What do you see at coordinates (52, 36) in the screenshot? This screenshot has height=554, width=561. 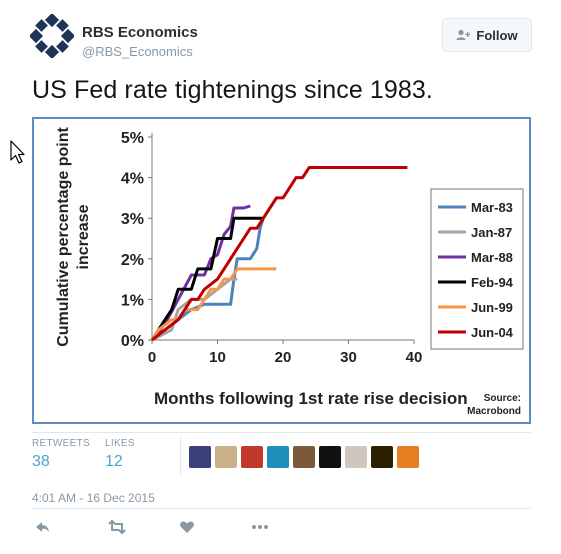 I see `rbs-logo-icon` at bounding box center [52, 36].